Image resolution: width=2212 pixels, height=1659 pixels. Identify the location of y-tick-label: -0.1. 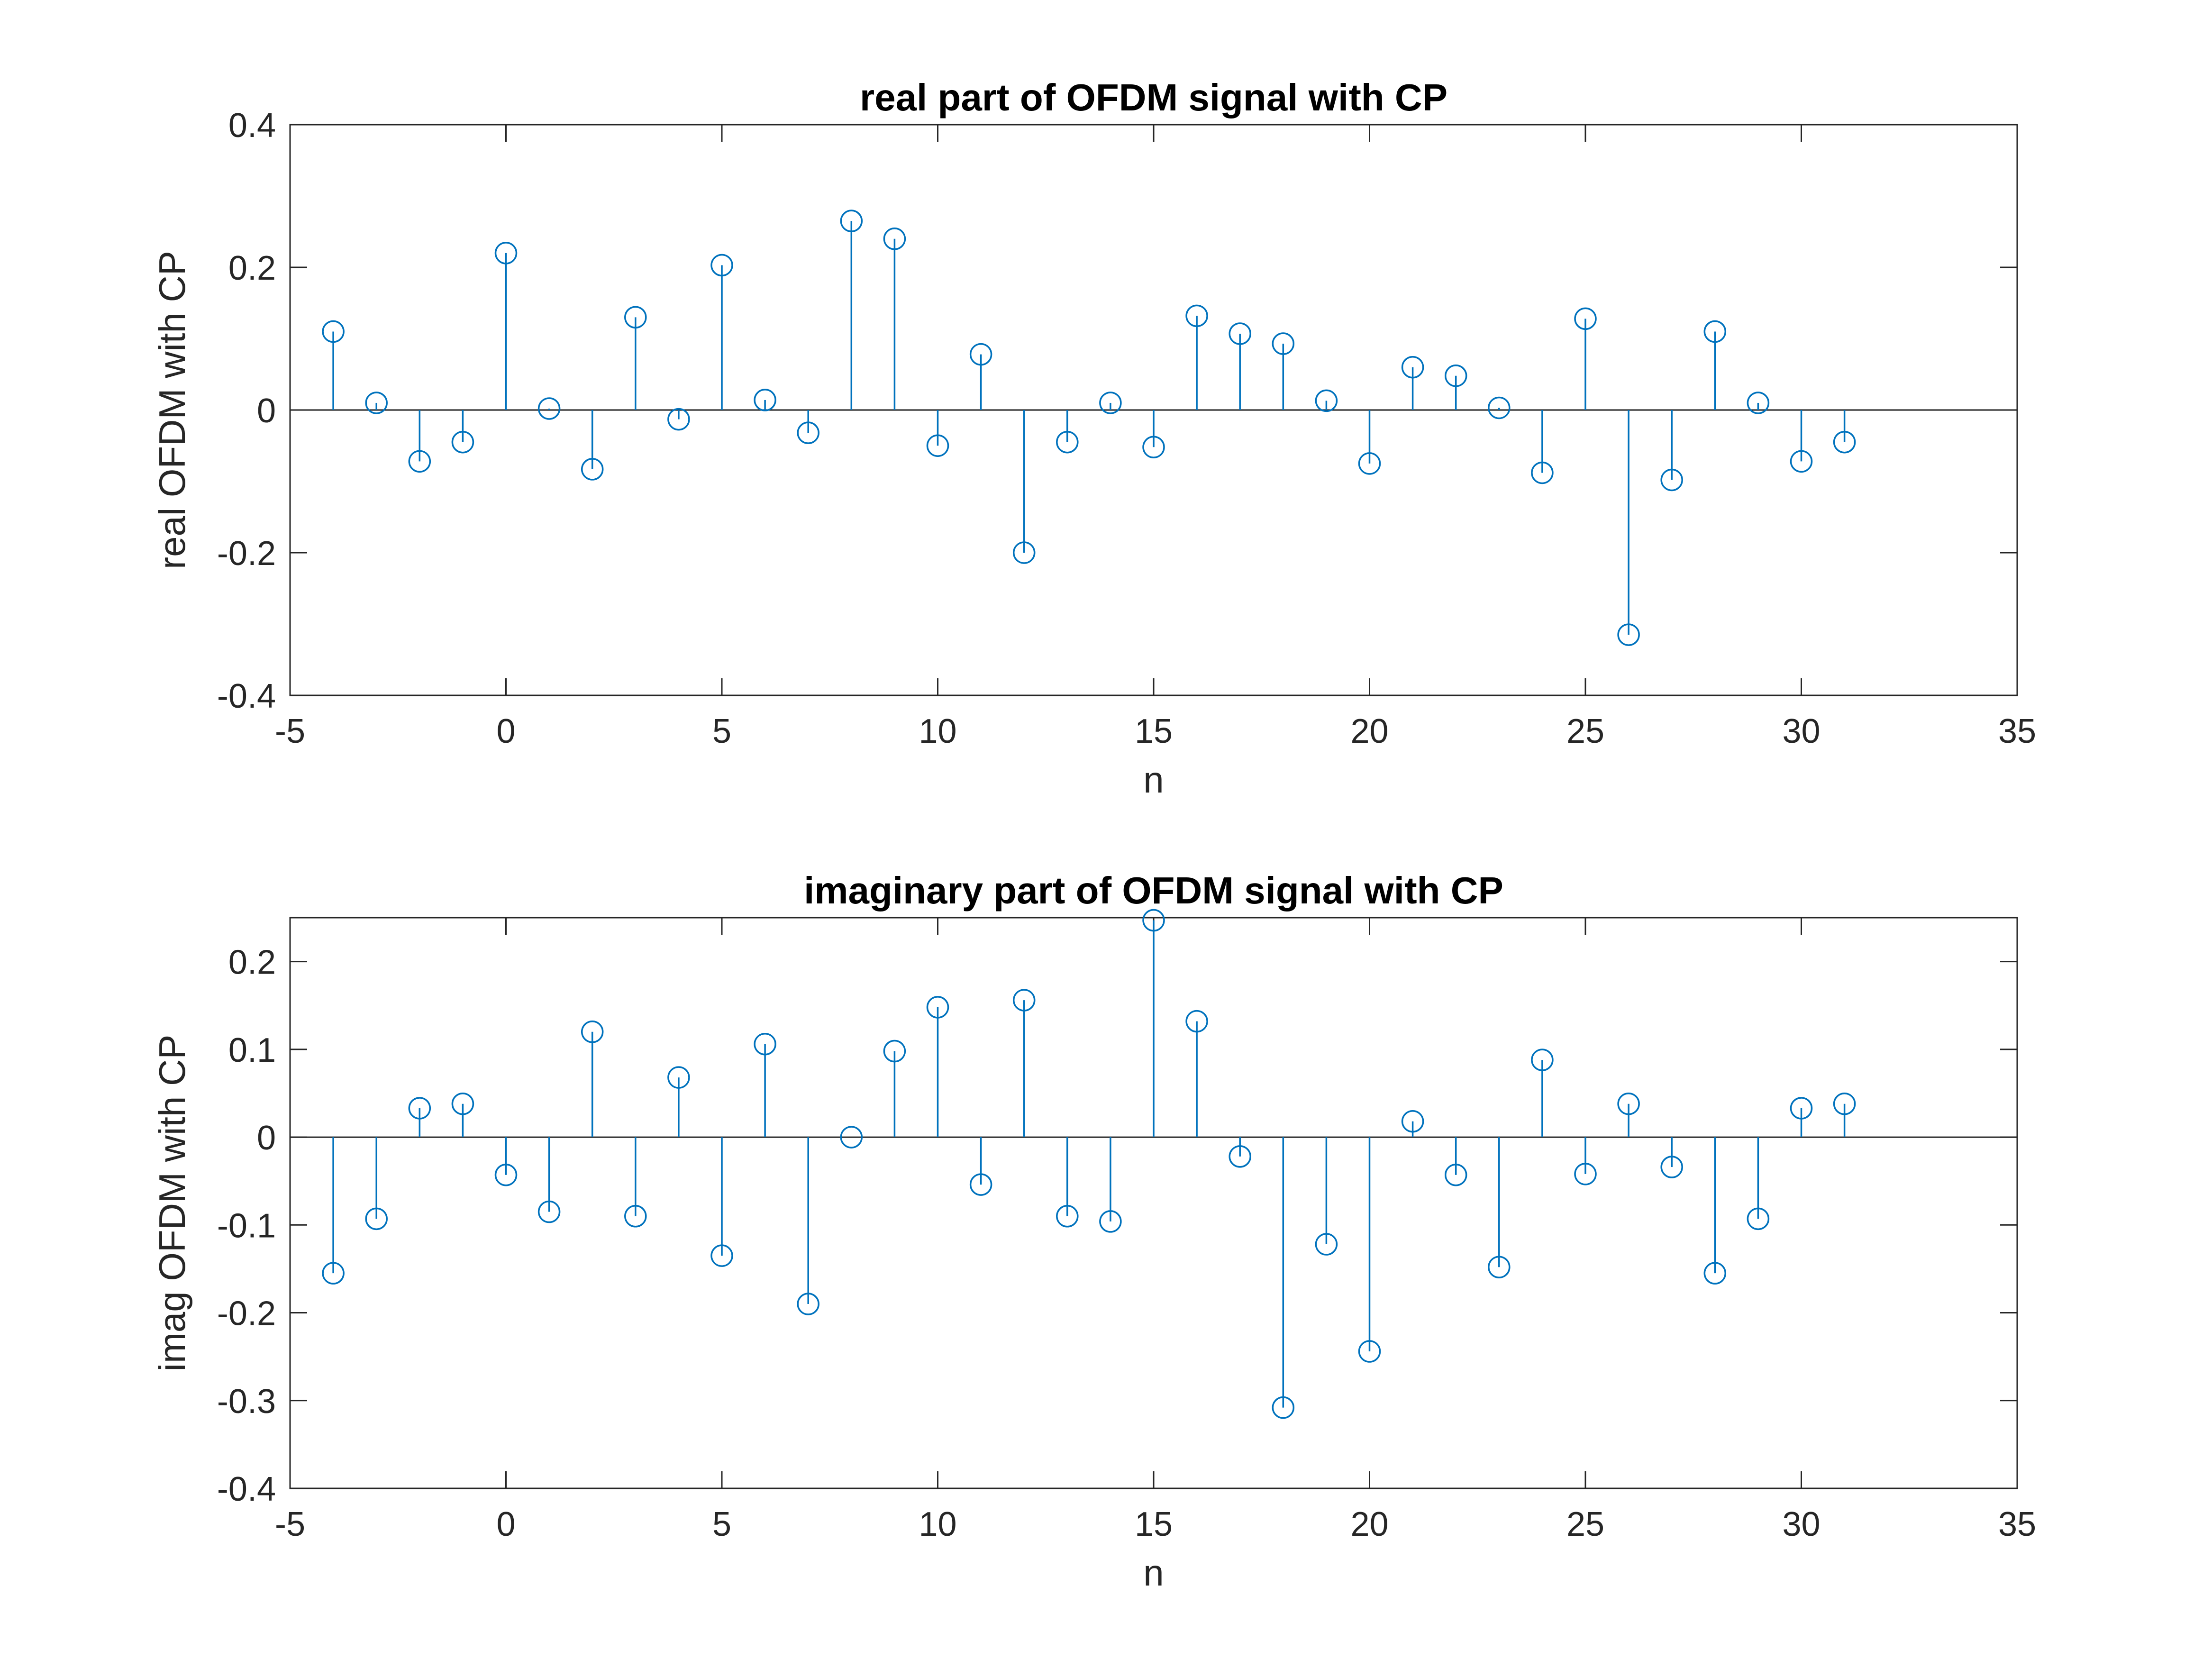
(246, 1226).